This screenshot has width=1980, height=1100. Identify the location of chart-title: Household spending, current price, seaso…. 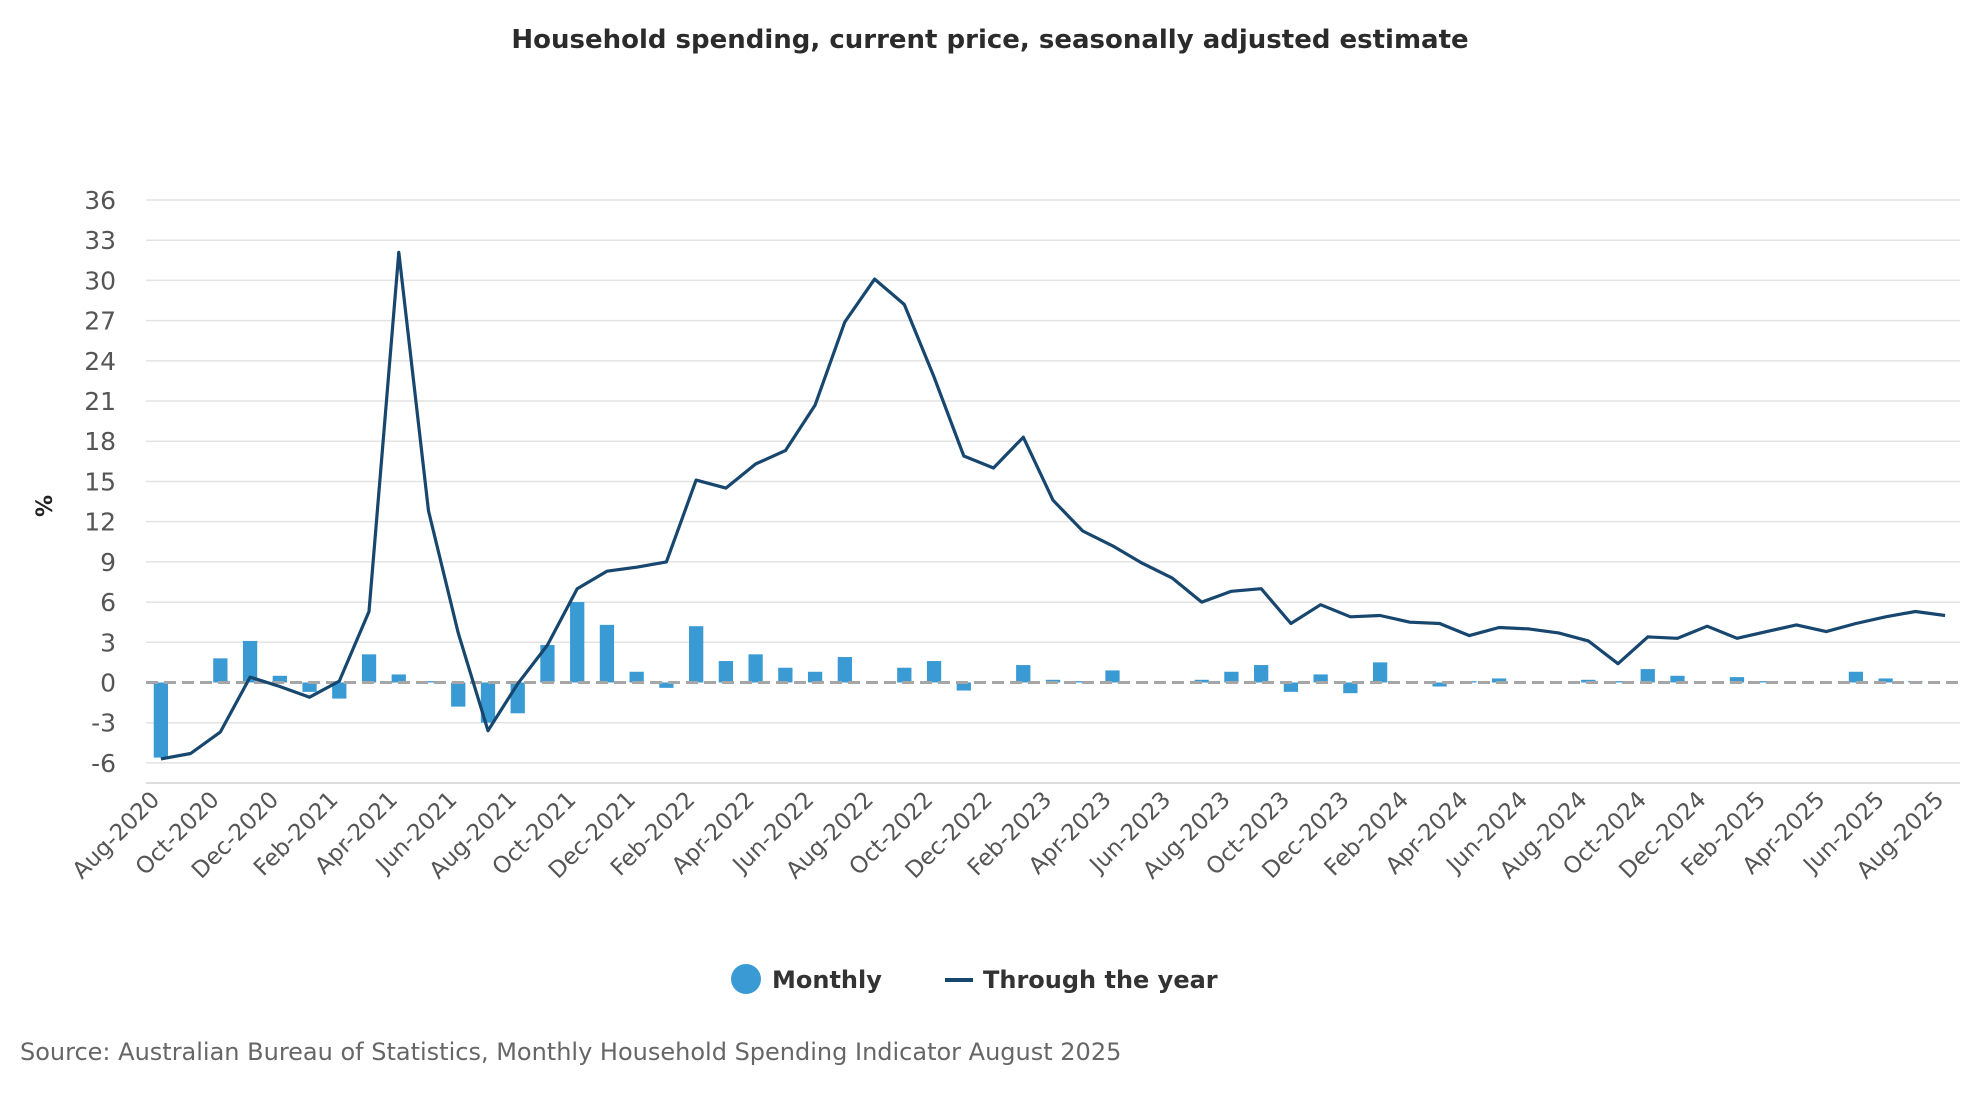
(989, 40).